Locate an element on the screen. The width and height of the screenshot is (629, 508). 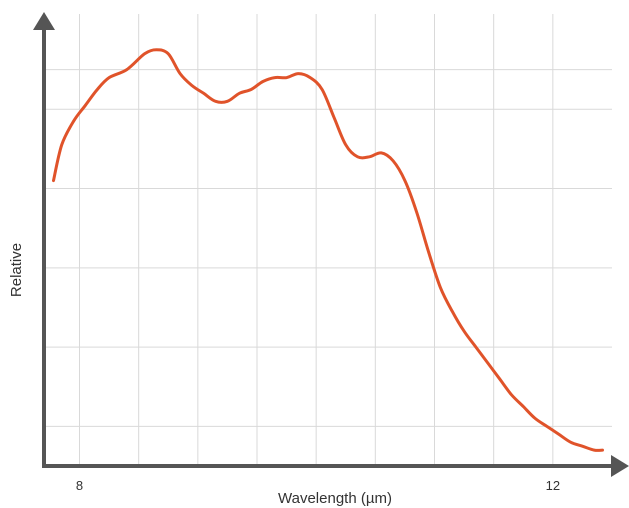
x-axis-arrow is located at coordinates (620, 466).